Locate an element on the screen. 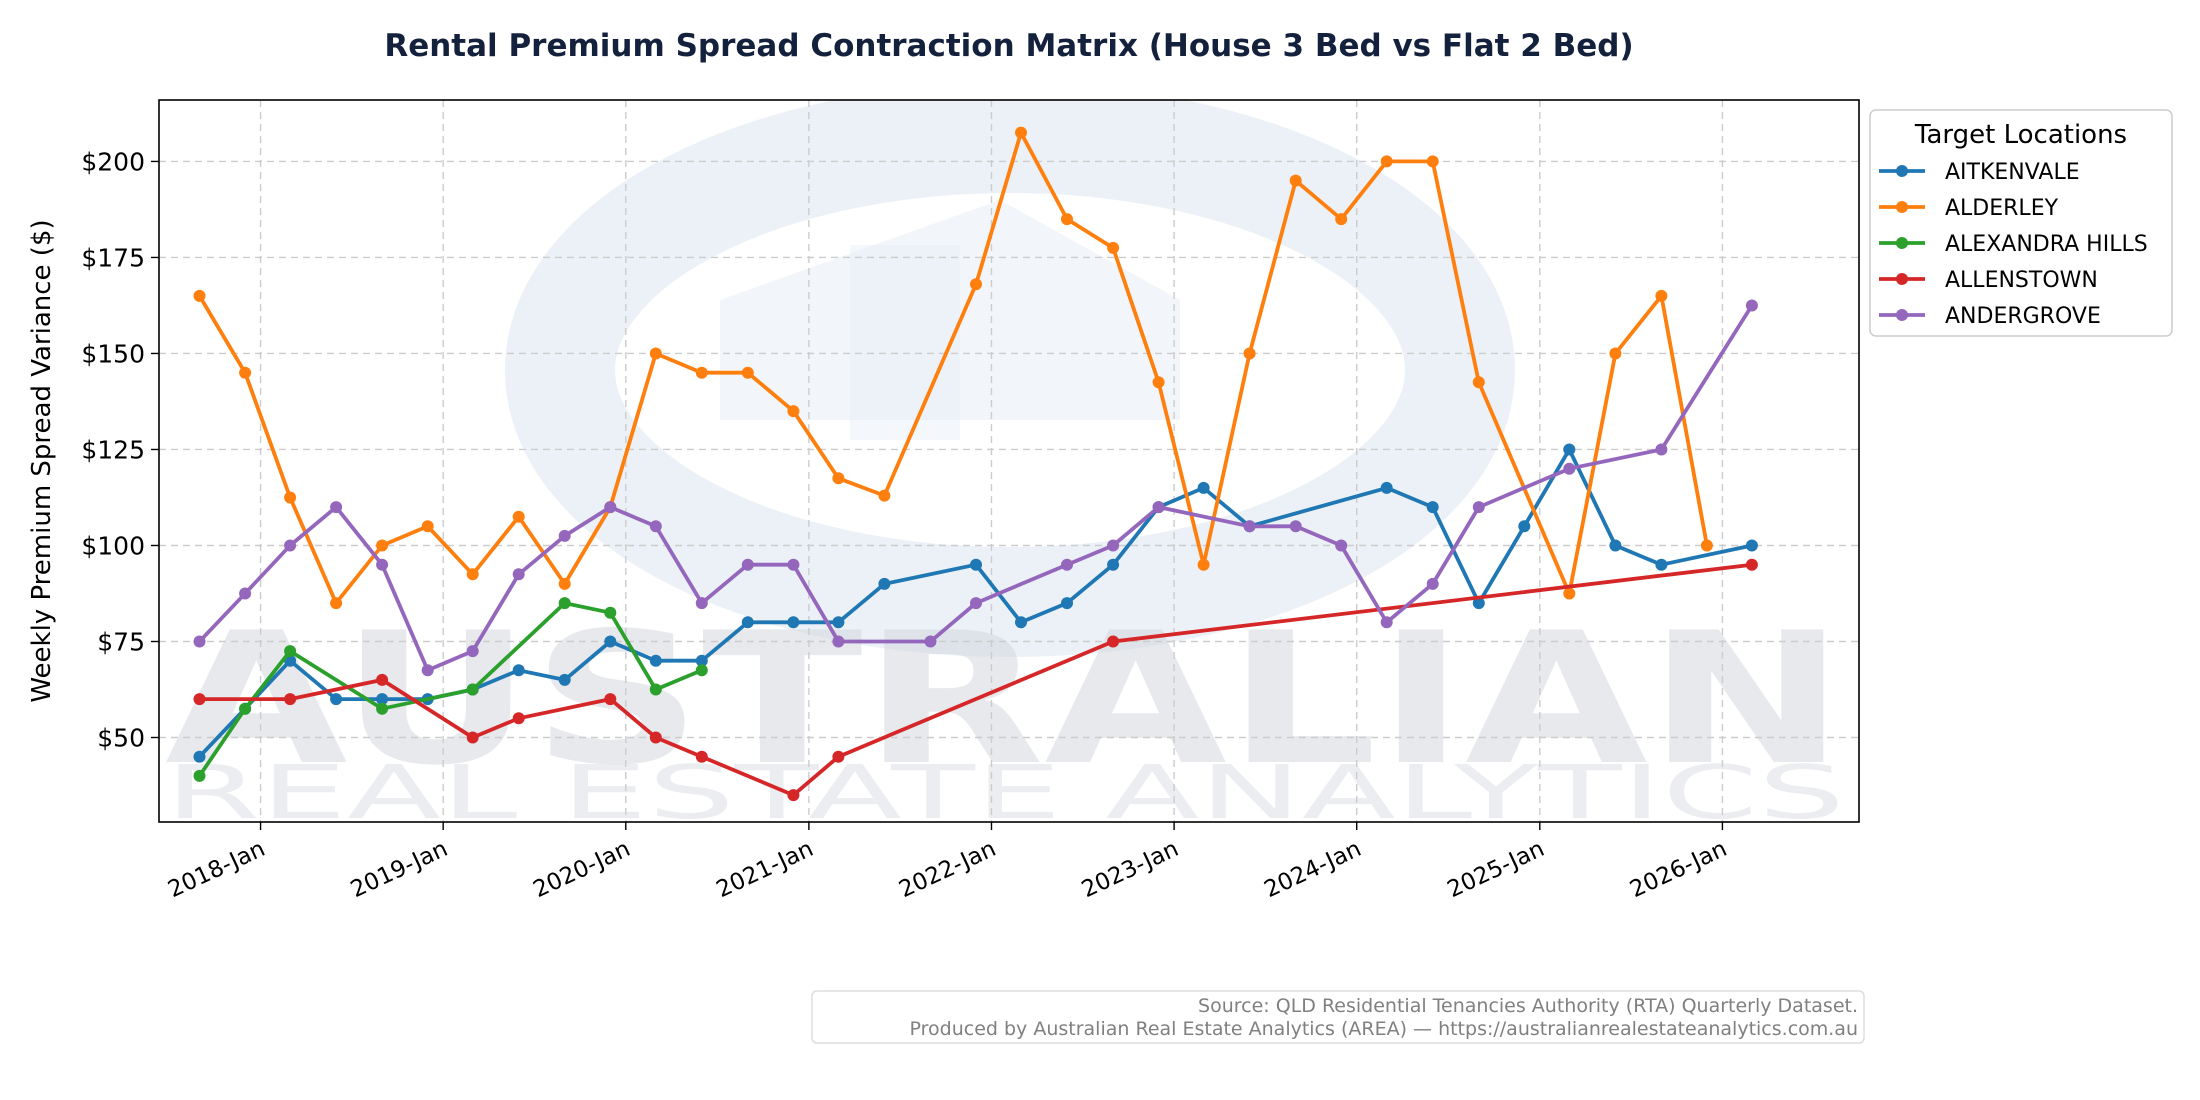 This screenshot has width=2200, height=1100. watermark-line2: REAL ESTATE ANALYTICS is located at coordinates (1005, 793).